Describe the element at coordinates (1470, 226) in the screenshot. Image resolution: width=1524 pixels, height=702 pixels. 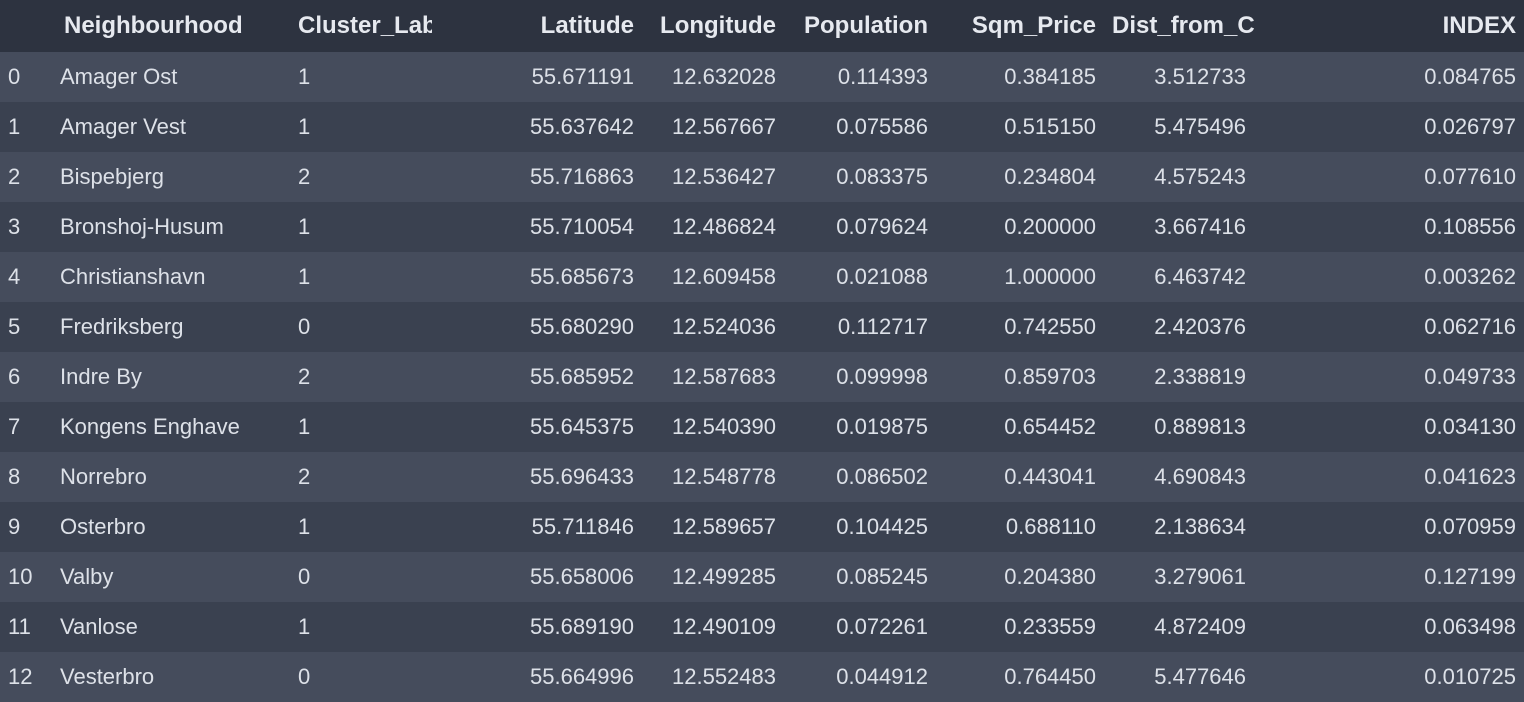
I see `cell-index-value: 0.108556` at that location.